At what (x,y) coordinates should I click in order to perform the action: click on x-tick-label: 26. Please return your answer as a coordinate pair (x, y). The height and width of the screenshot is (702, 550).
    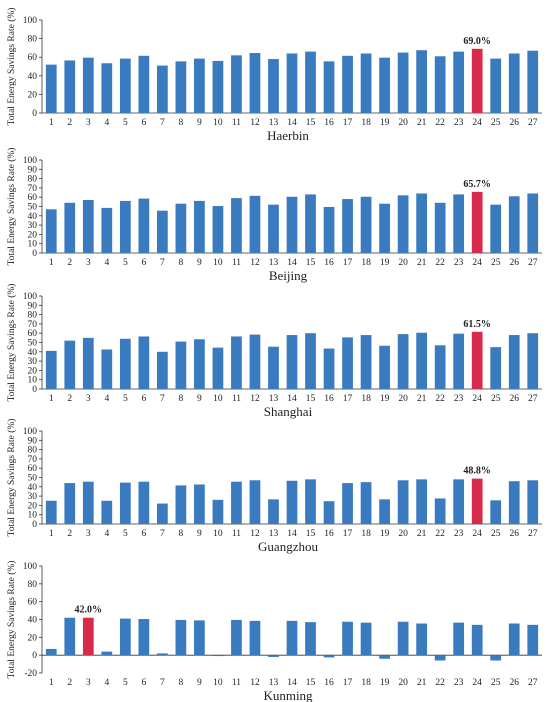
    Looking at the image, I should click on (514, 399).